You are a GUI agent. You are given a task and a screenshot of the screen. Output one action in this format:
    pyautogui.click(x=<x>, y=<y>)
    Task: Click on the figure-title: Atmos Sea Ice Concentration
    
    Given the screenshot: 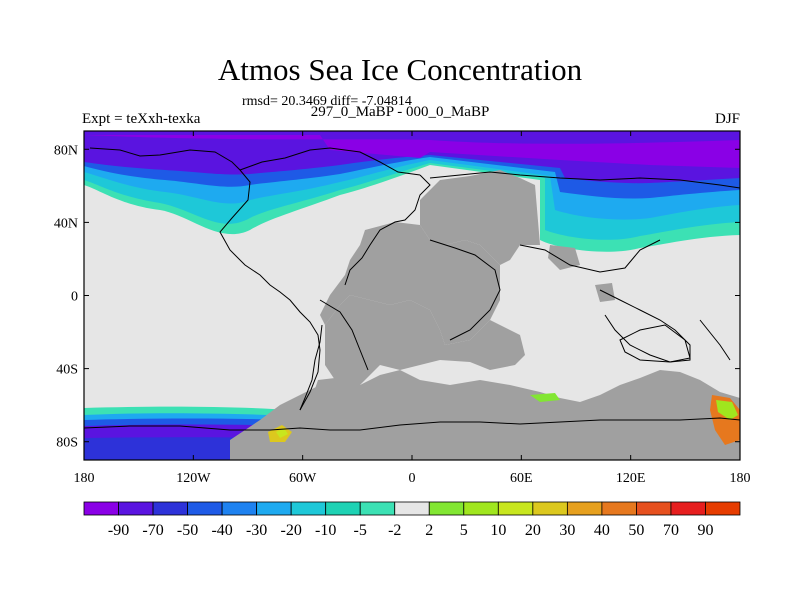 What is the action you would take?
    pyautogui.click(x=400, y=69)
    